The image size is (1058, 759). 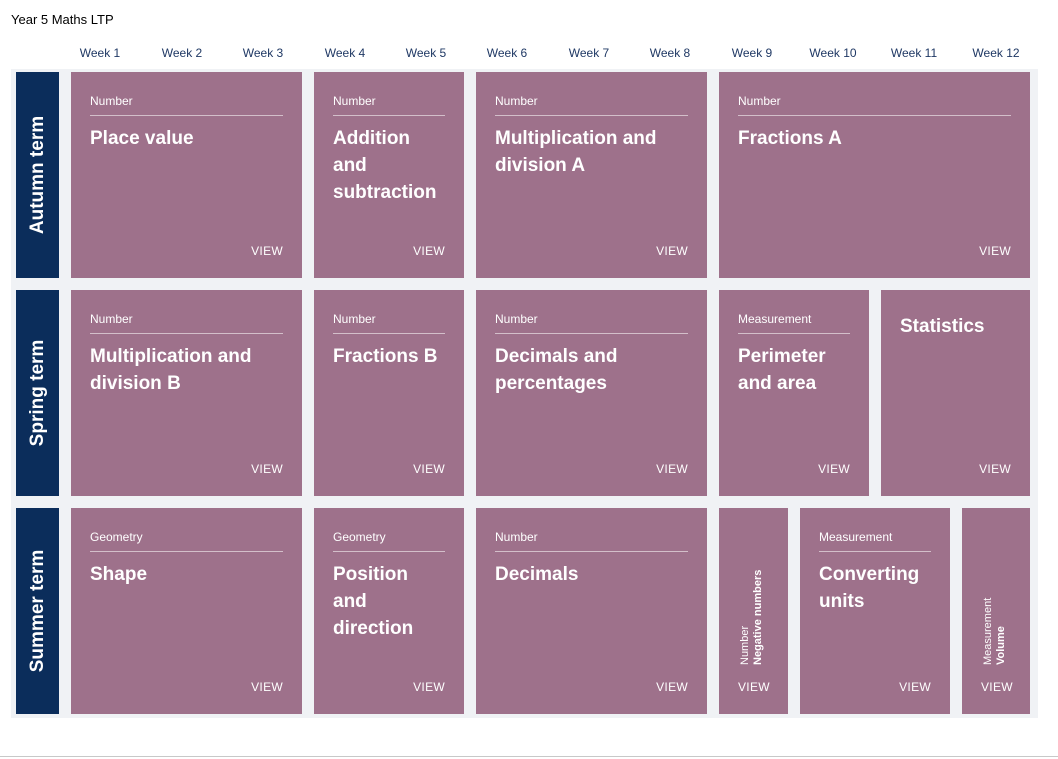 What do you see at coordinates (942, 326) in the screenshot?
I see `unit-title: Statistics` at bounding box center [942, 326].